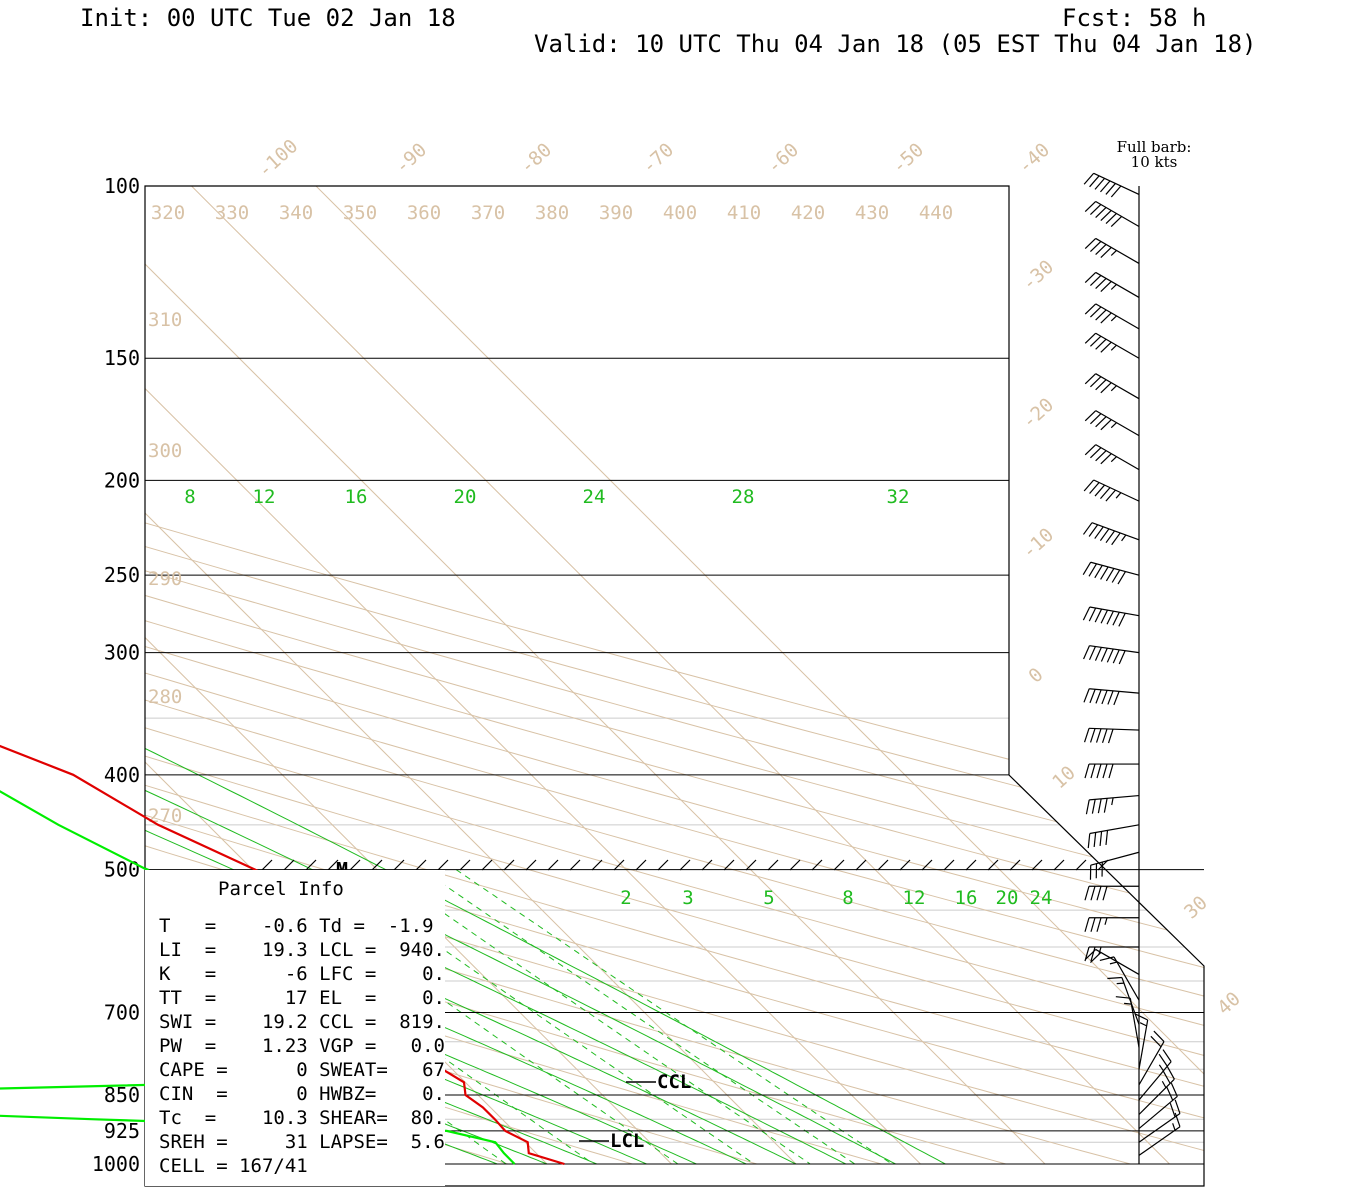 This screenshot has width=1350, height=1200. I want to click on theta-label: 380, so click(552, 213).